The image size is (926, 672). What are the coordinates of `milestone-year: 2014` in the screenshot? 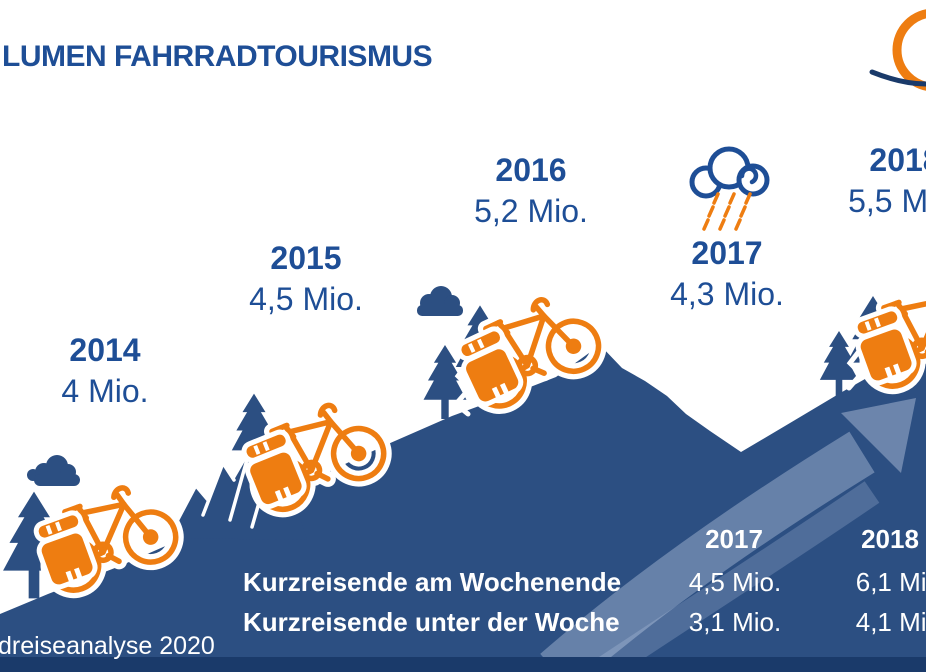 It's located at (105, 350).